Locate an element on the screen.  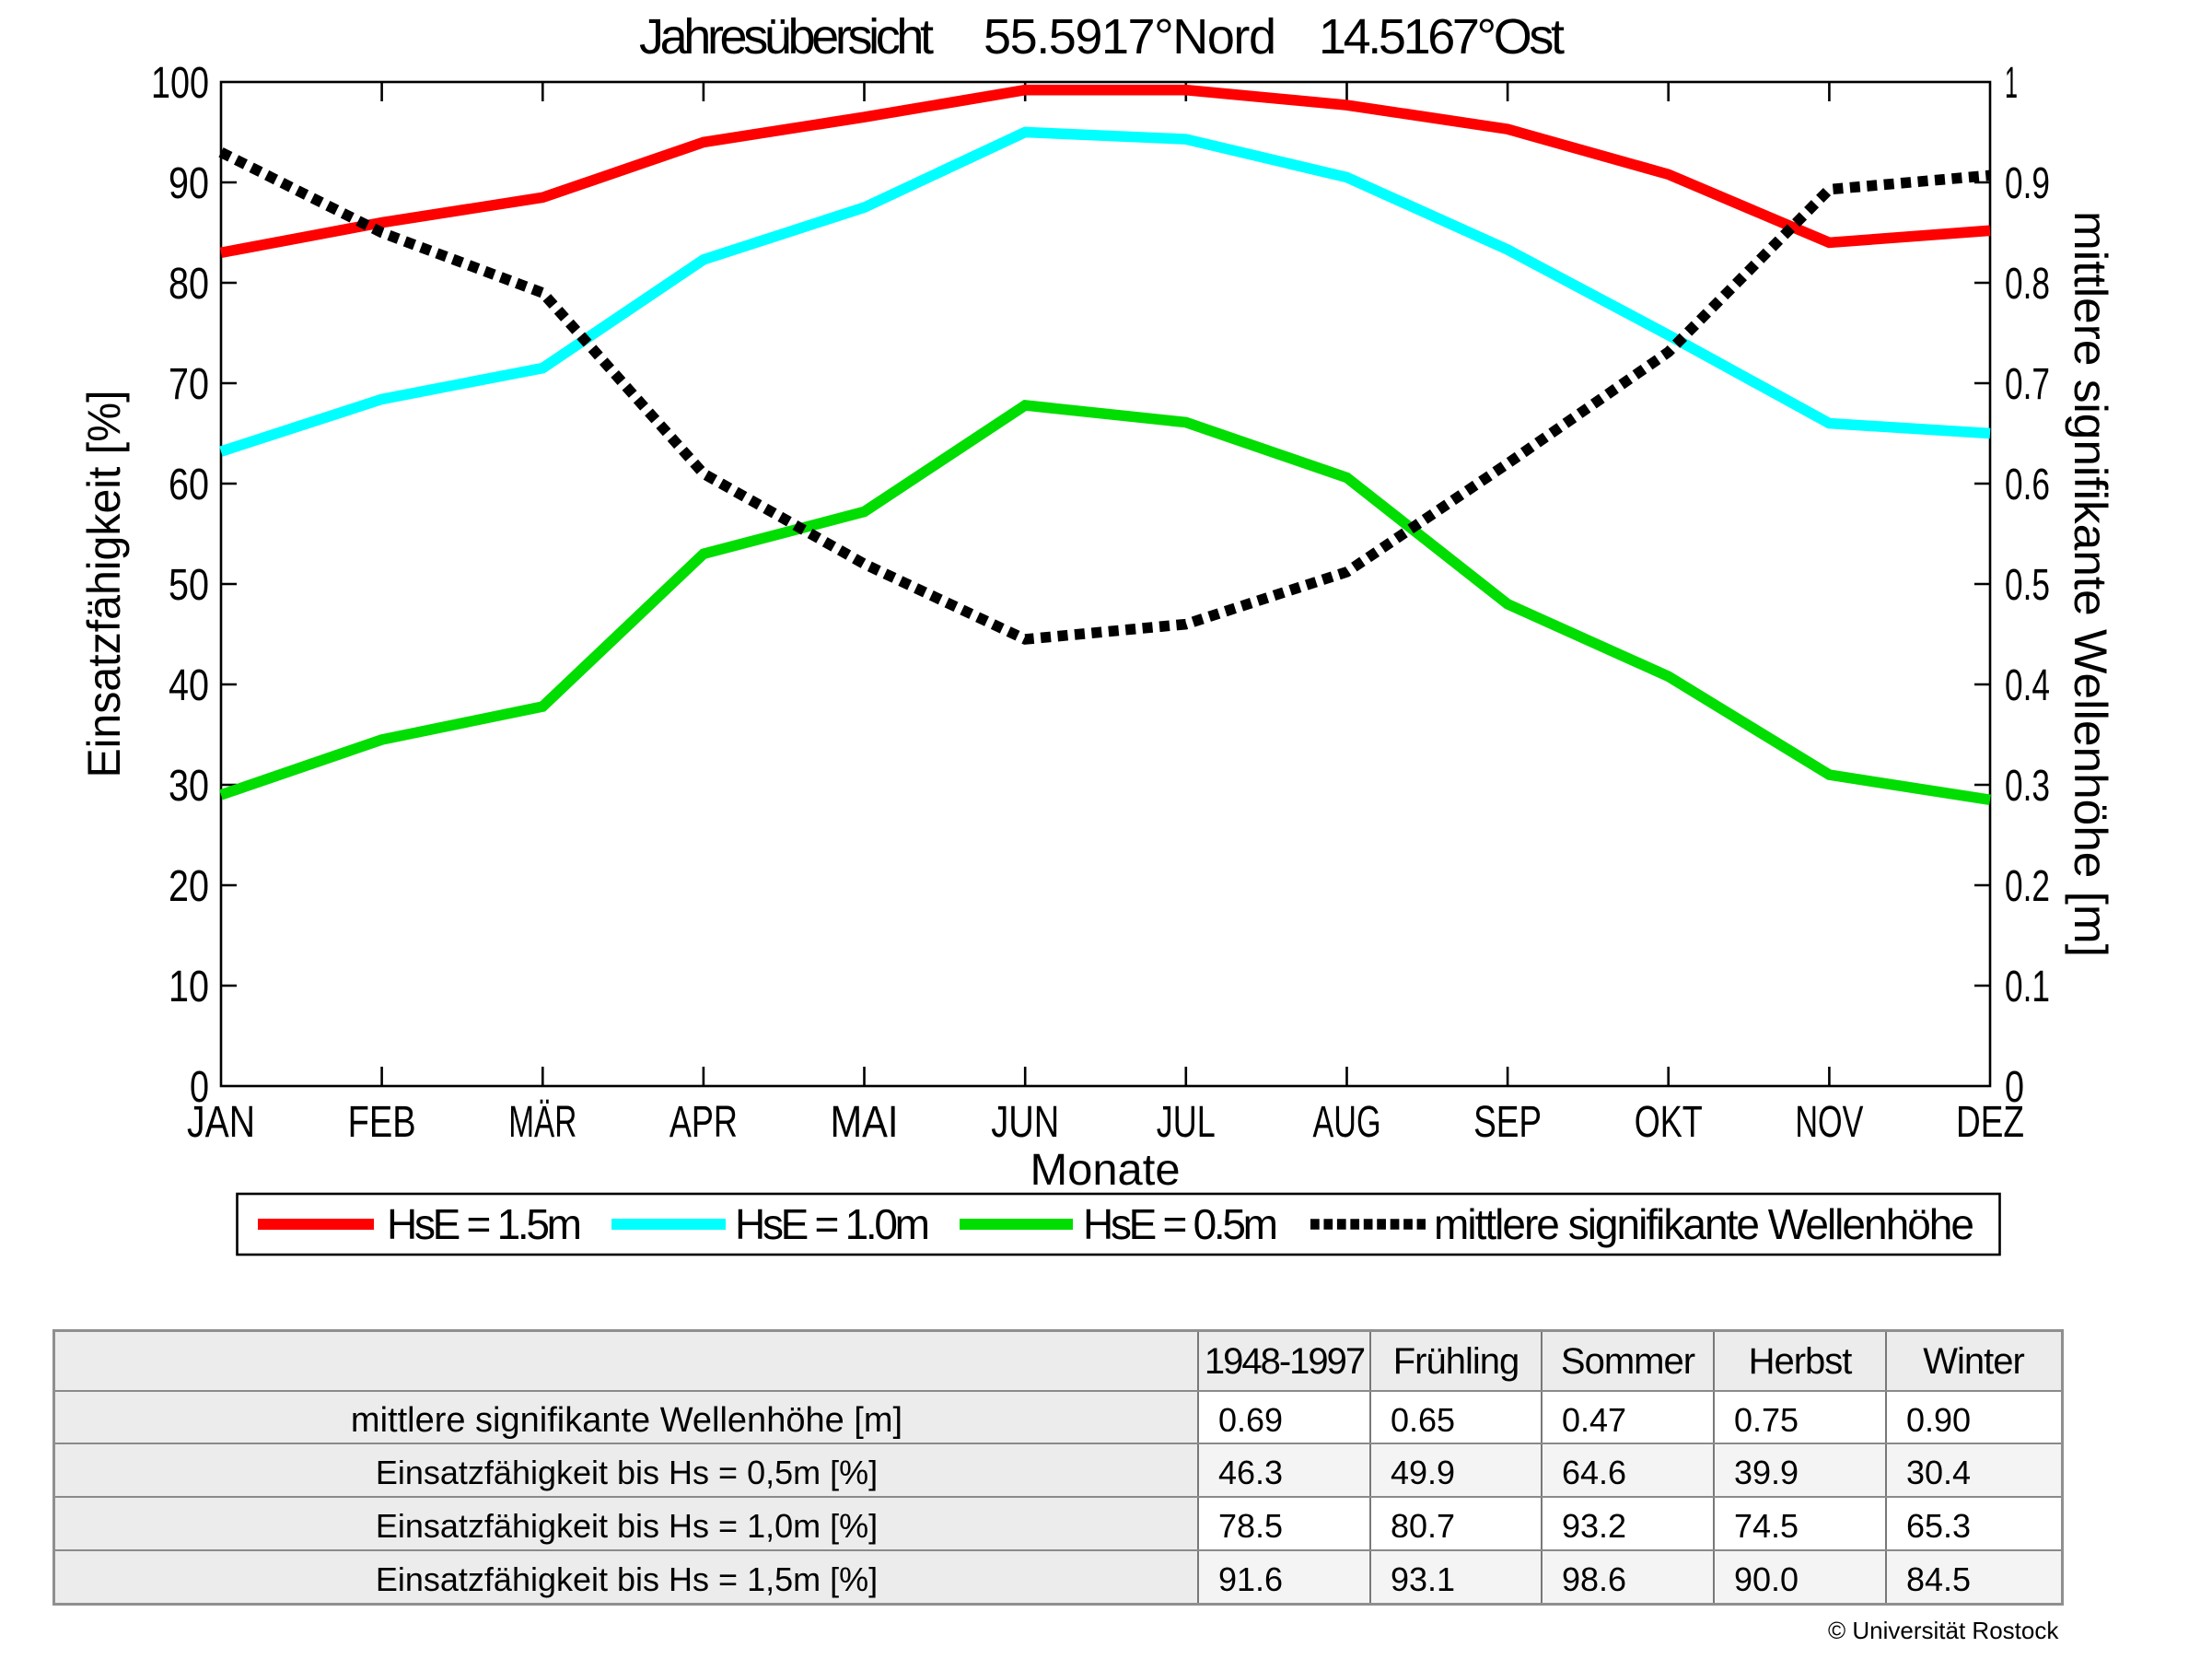
svg-text: DEZ is located at coordinates (1990, 1122).